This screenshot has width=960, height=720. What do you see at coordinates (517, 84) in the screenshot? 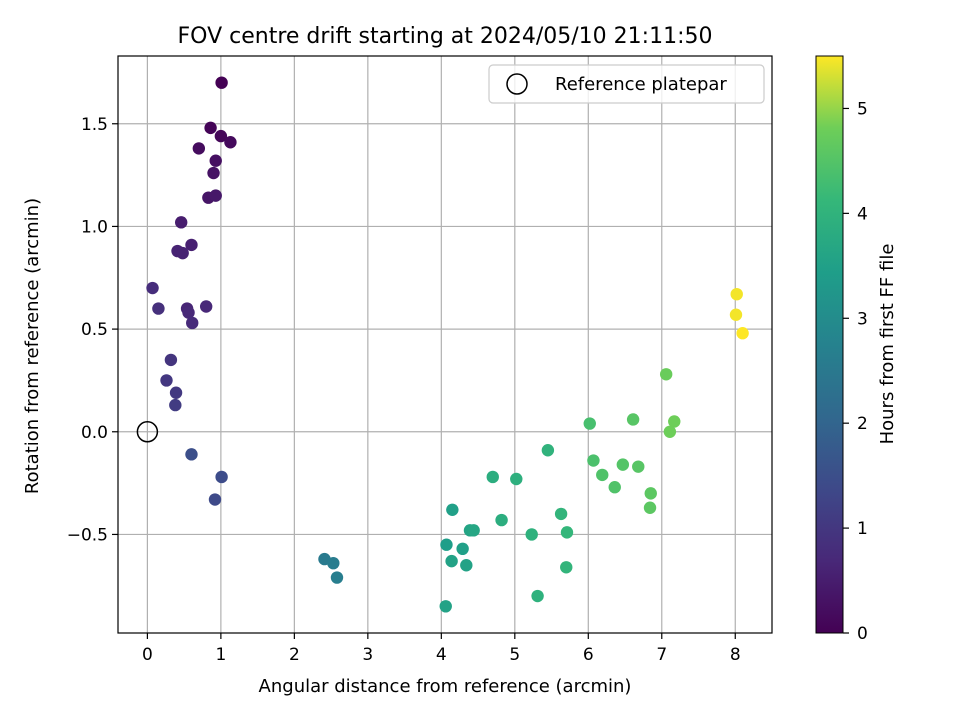
I see `legend-reference-marker` at bounding box center [517, 84].